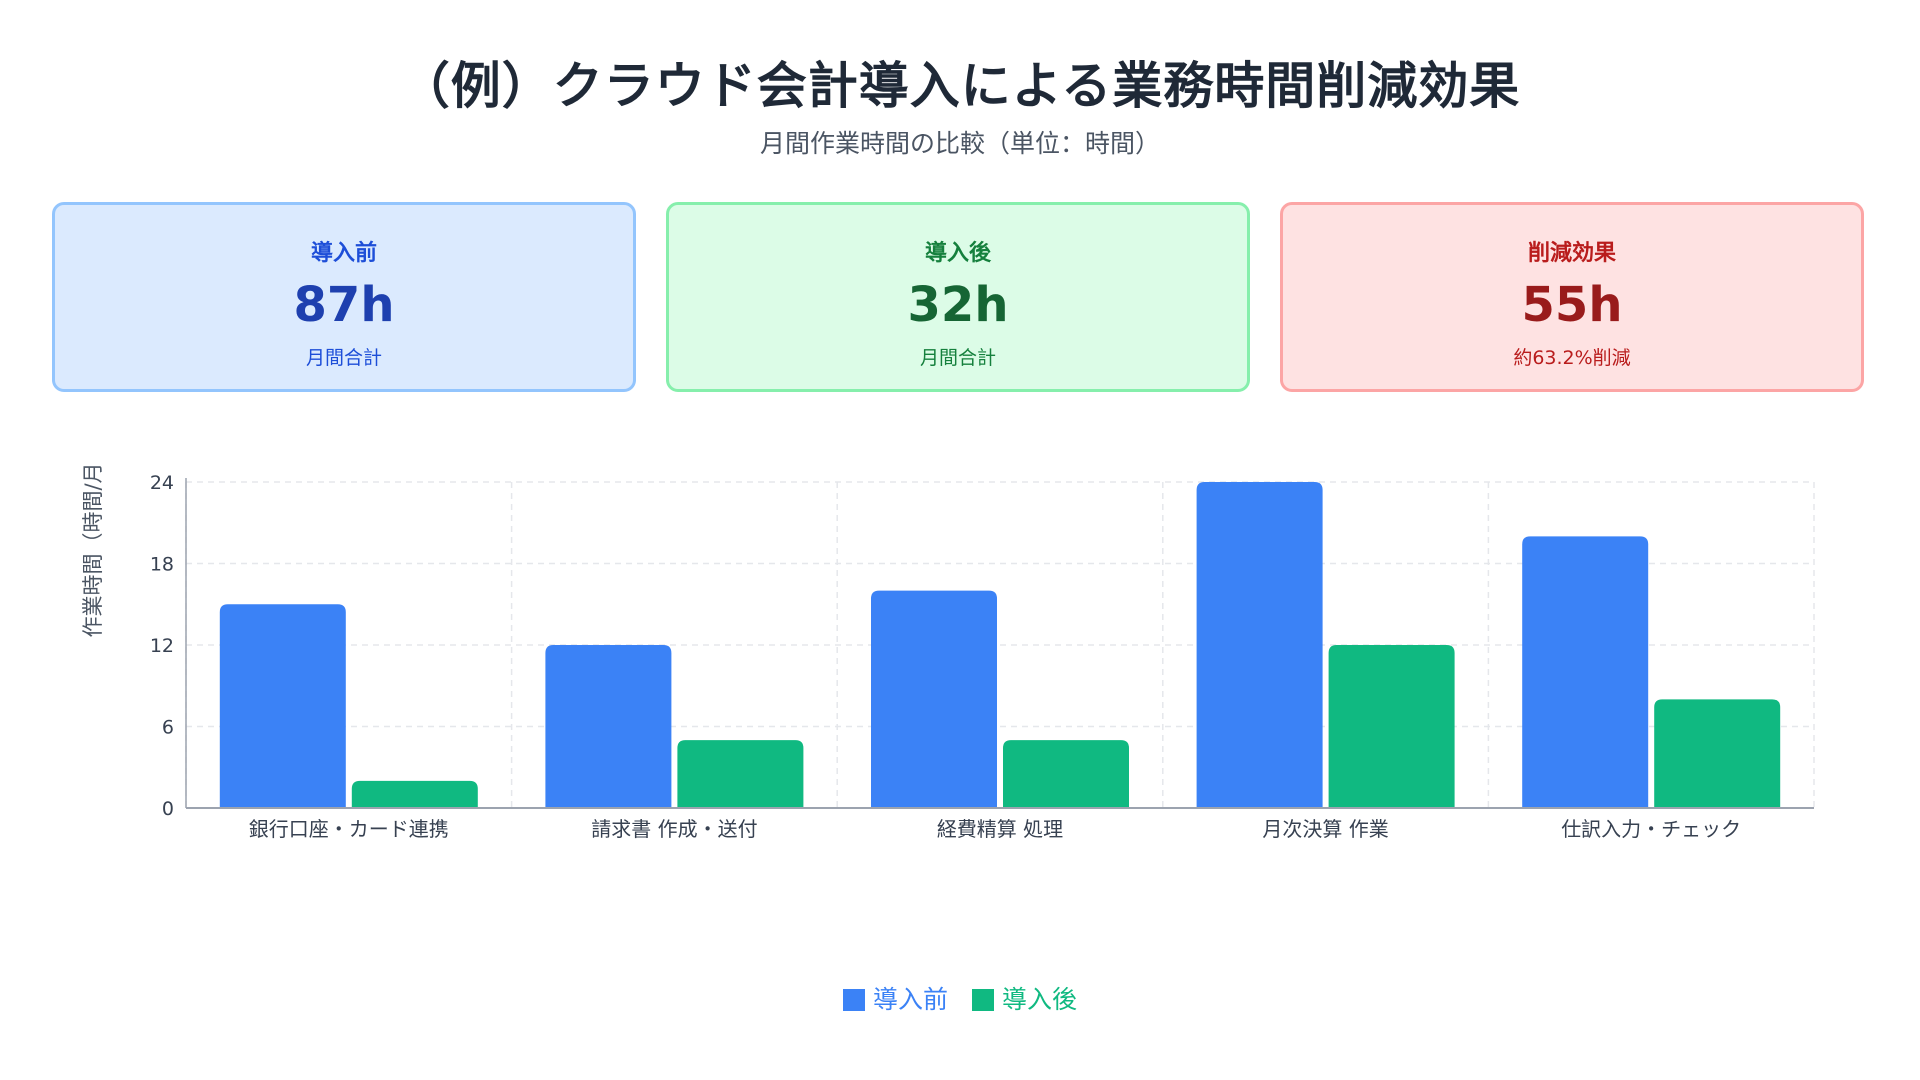  Describe the element at coordinates (1325, 829) in the screenshot. I see `x-category-label-3: 月次決算 作業` at that location.